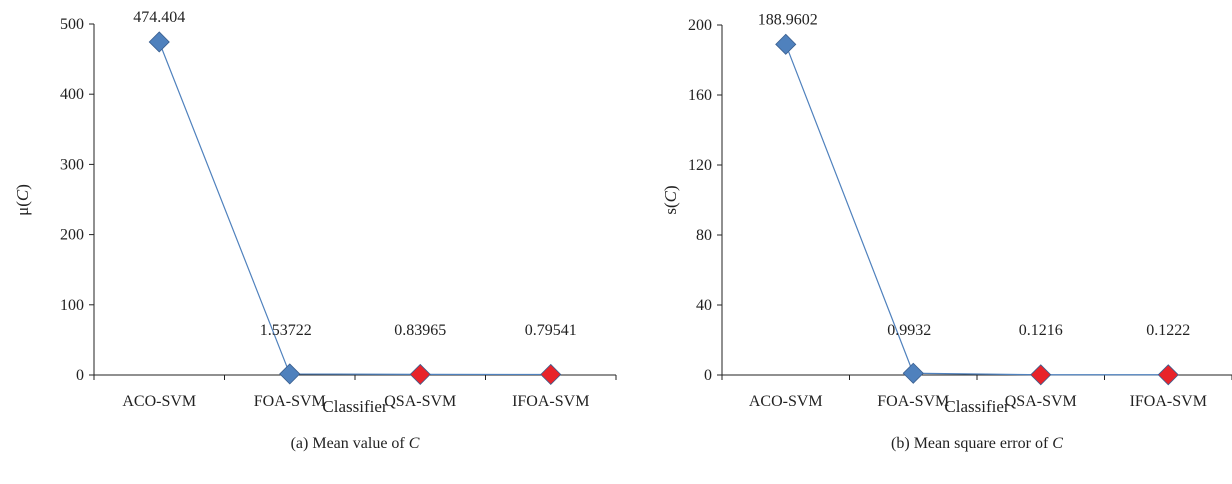 The width and height of the screenshot is (1232, 484). What do you see at coordinates (72, 164) in the screenshot?
I see `y-tick-label: 300` at bounding box center [72, 164].